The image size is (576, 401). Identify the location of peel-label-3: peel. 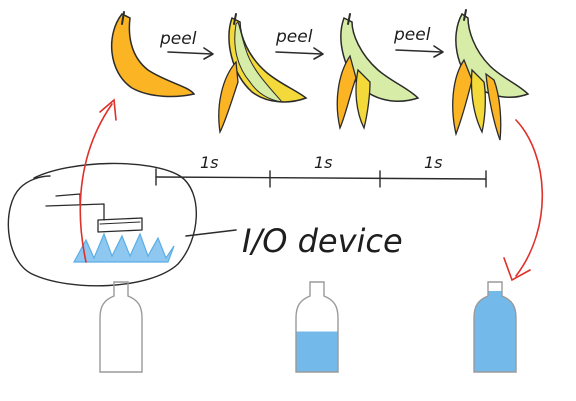
(412, 35).